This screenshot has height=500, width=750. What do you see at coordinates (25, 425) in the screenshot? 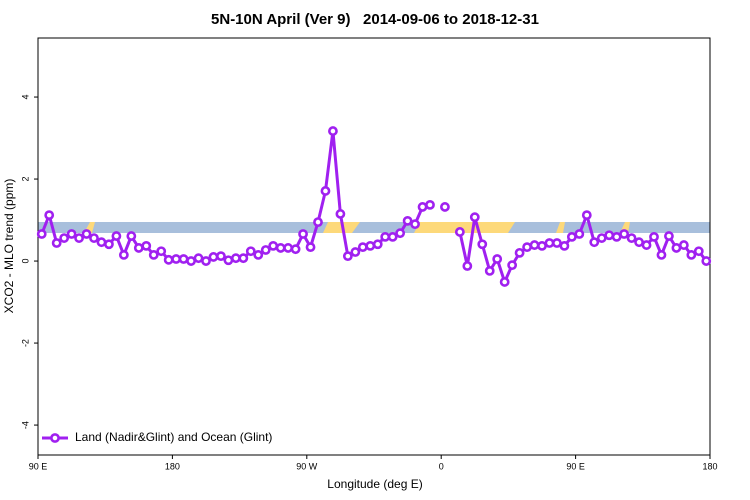
I see `y-tick-label: -4` at bounding box center [25, 425].